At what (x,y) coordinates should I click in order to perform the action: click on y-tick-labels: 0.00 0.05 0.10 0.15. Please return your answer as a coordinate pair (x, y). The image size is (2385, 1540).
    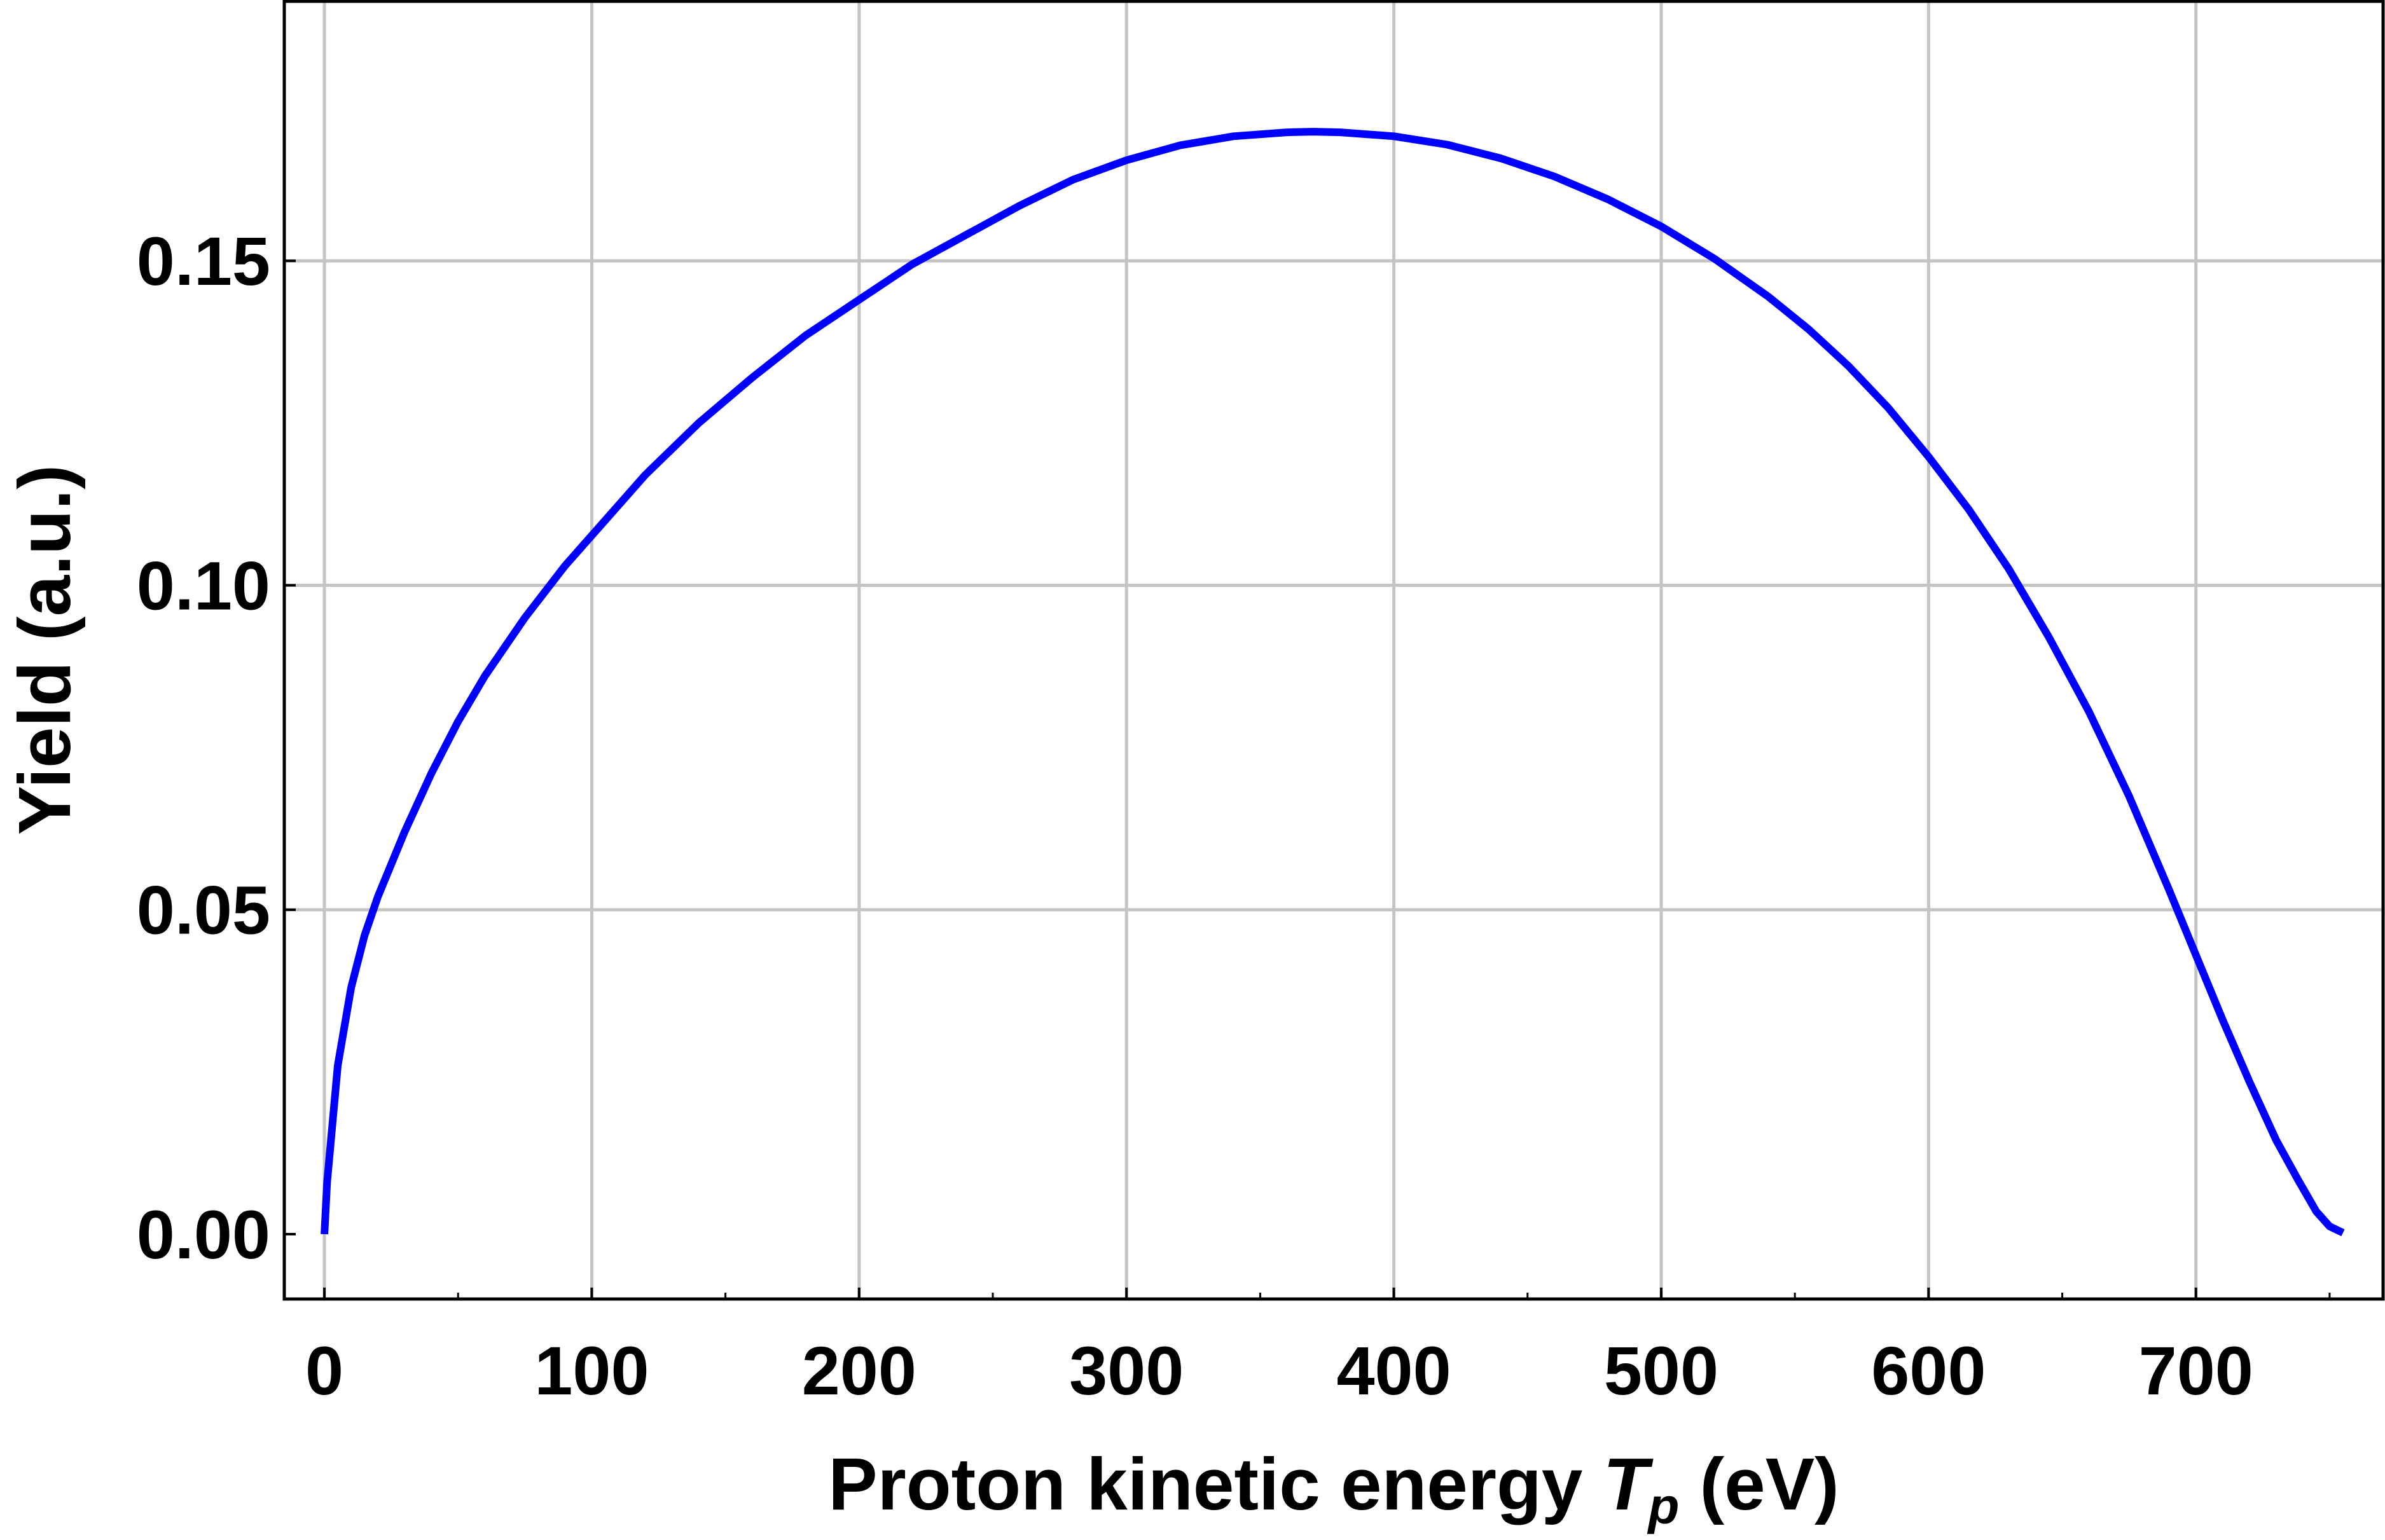
    Looking at the image, I should click on (203, 748).